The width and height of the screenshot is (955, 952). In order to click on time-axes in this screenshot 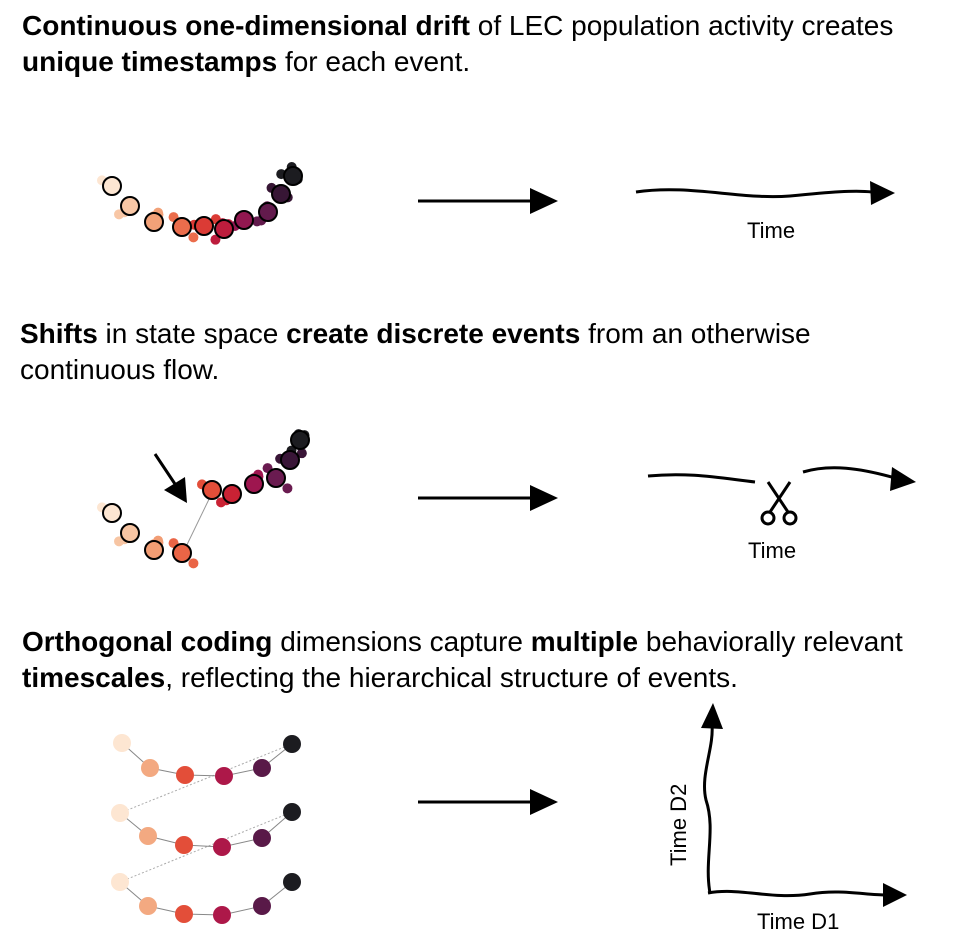, I will do `click(804, 805)`.